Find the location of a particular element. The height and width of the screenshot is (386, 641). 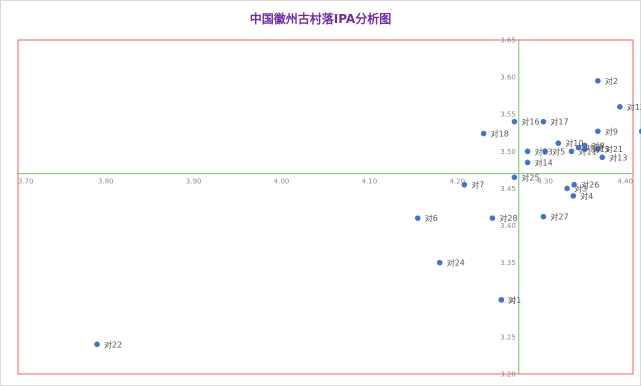

x-tick-label: 4.20 is located at coordinates (457, 182).